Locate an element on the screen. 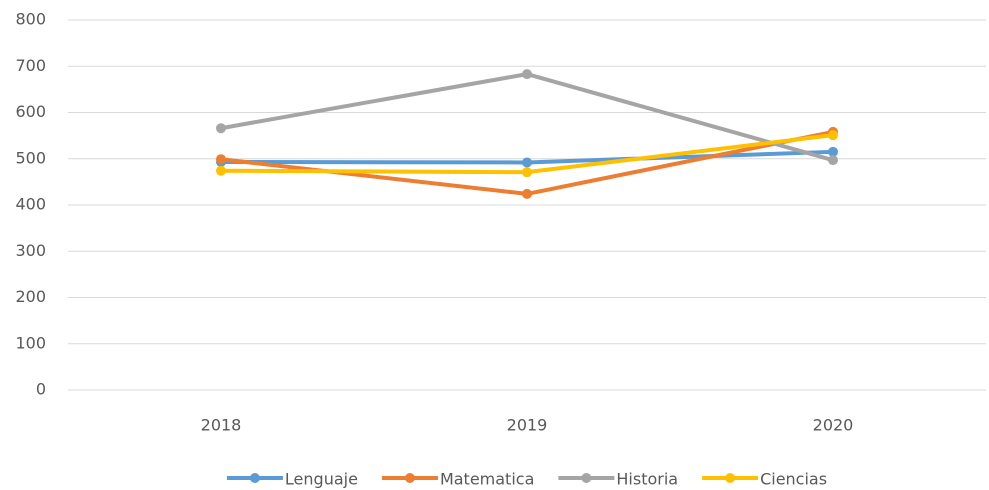 The width and height of the screenshot is (989, 490). y-tick-label: 600 is located at coordinates (30, 111).